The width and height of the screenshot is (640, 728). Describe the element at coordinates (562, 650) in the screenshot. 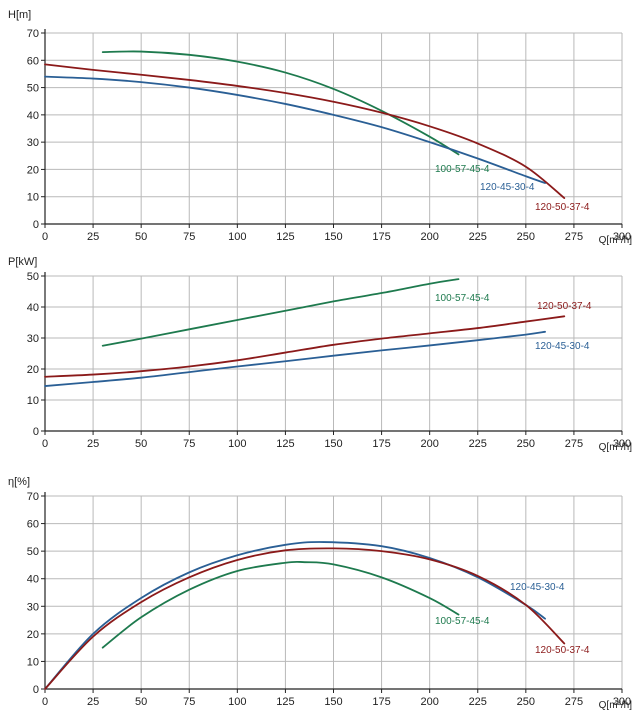

I see `efficiency-series-label-120-50-37-4: 120-50-37-4` at that location.